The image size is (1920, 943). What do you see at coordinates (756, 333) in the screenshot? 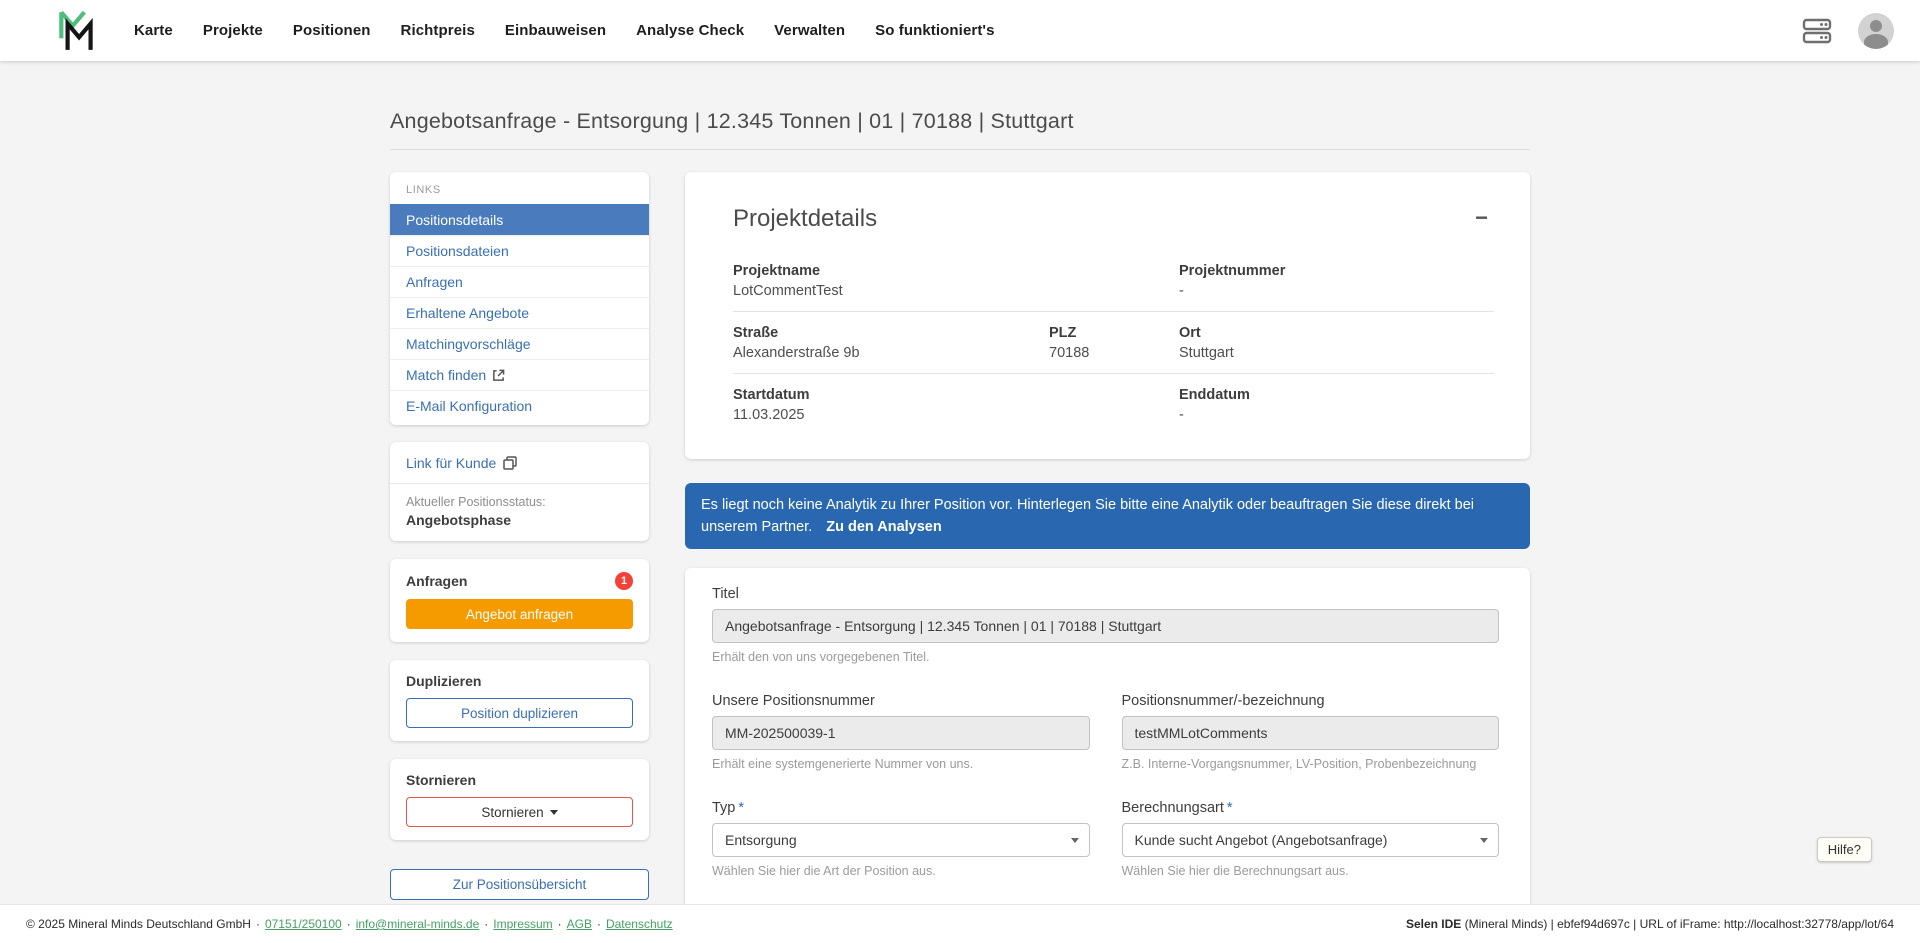
I see `strasse-label: Straße` at bounding box center [756, 333].